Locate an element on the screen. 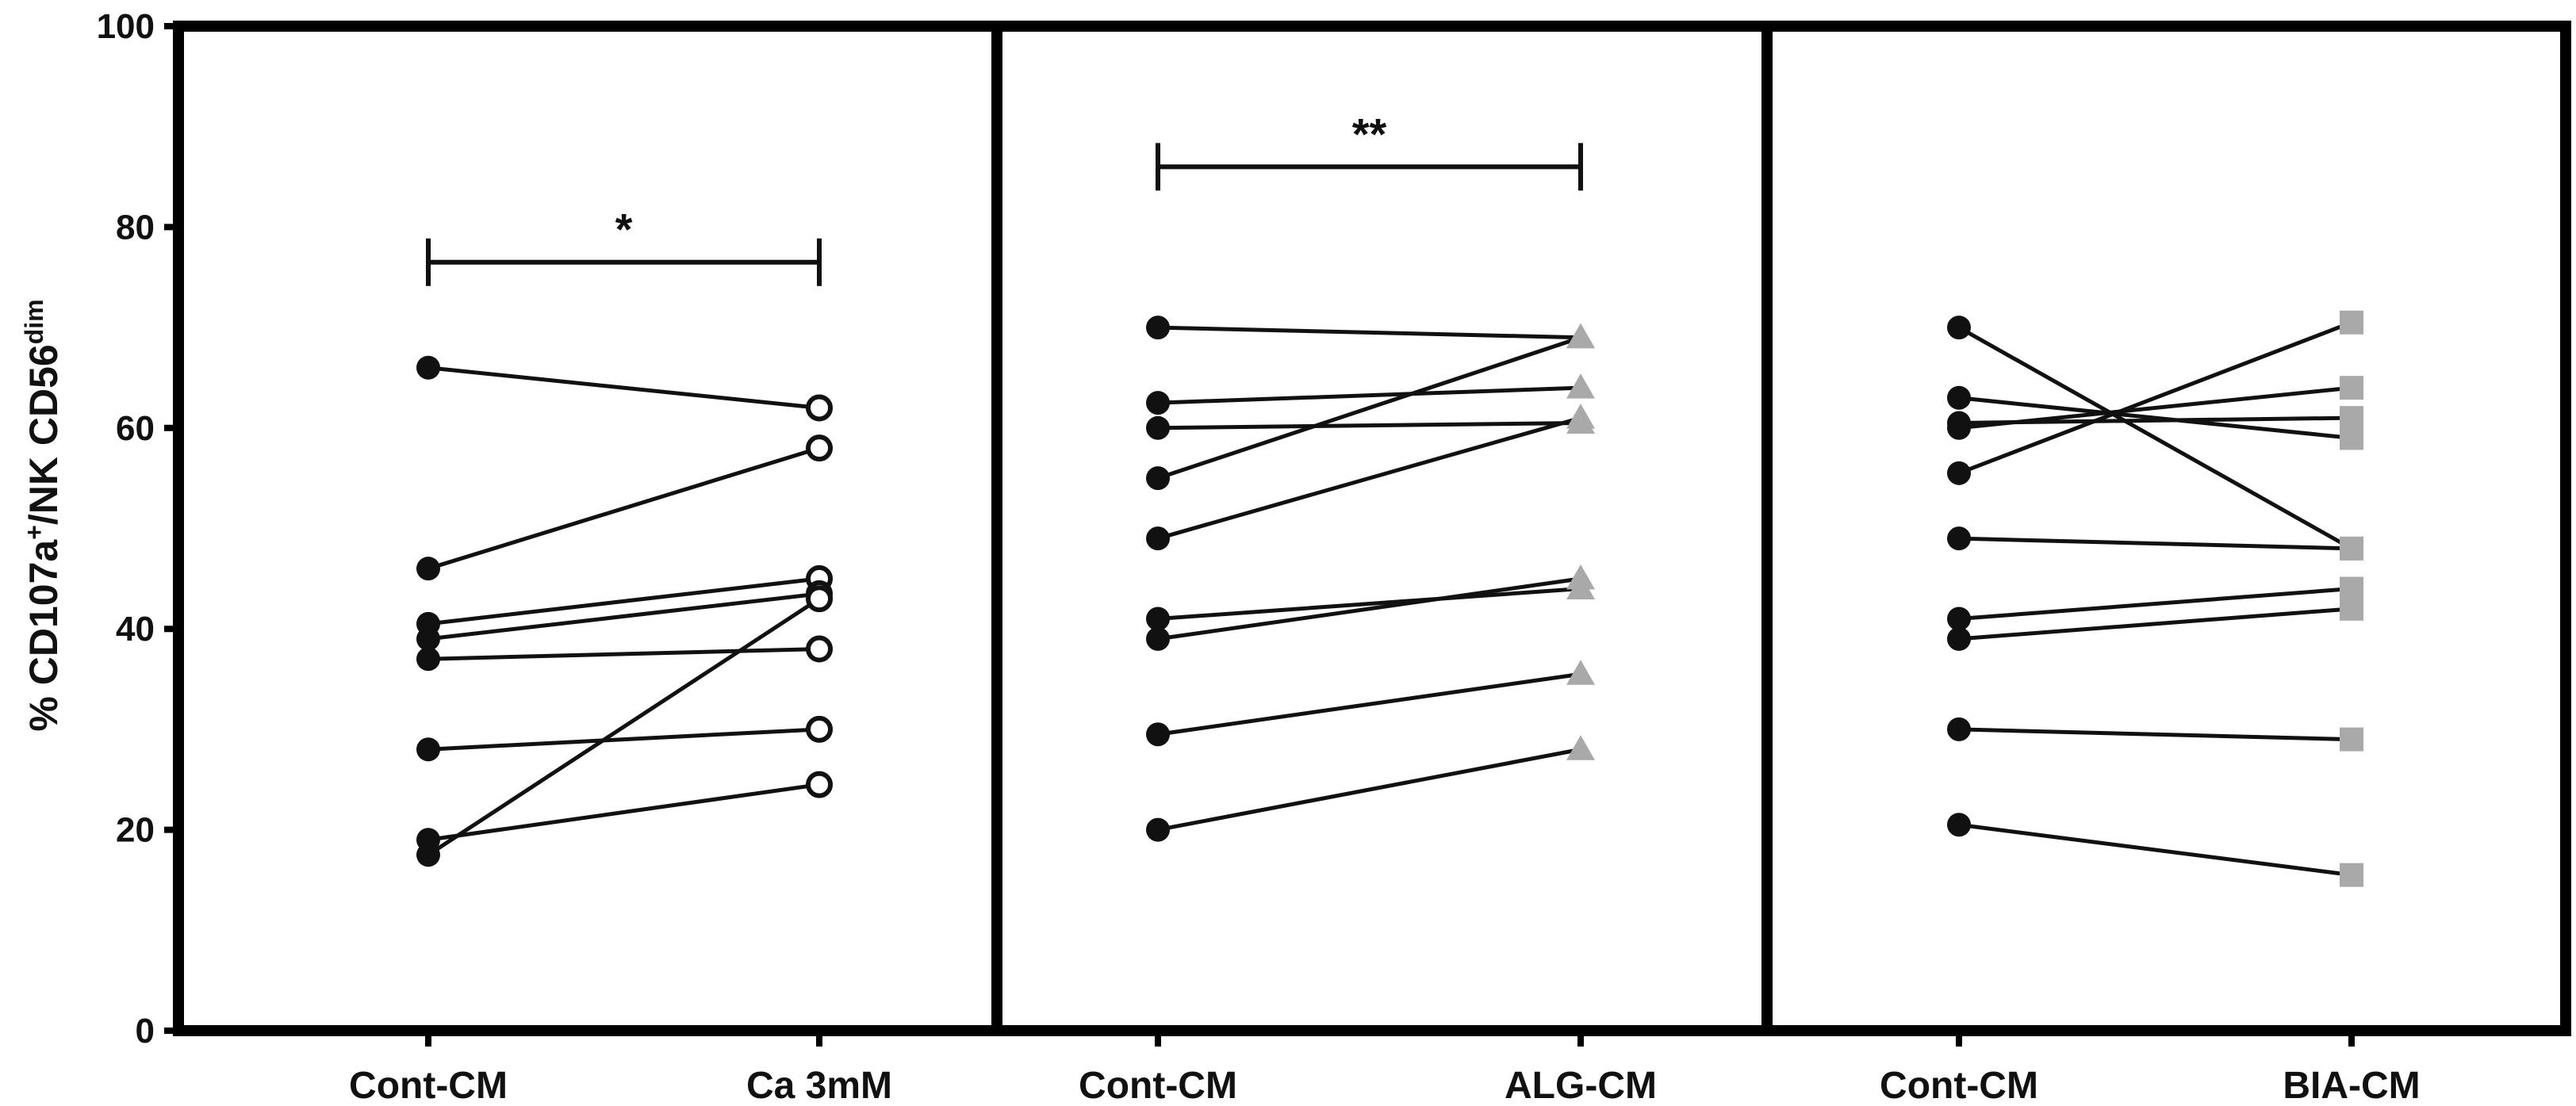 The width and height of the screenshot is (2576, 1106). x-tick-label: ALG-CM is located at coordinates (1581, 1086).